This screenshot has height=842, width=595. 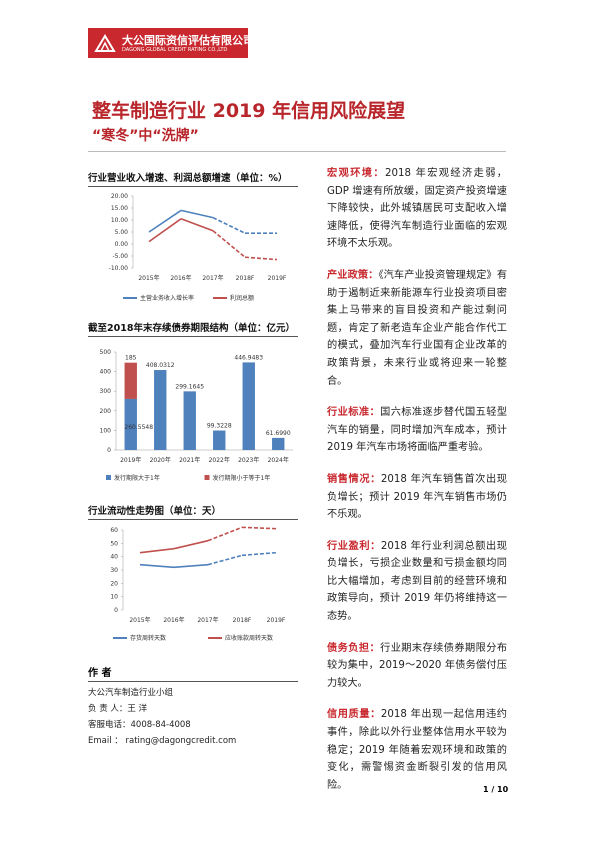 I want to click on company-name-en: DAGONG GLOBAL CREDIT RATING CO.,LTD, so click(x=175, y=50).